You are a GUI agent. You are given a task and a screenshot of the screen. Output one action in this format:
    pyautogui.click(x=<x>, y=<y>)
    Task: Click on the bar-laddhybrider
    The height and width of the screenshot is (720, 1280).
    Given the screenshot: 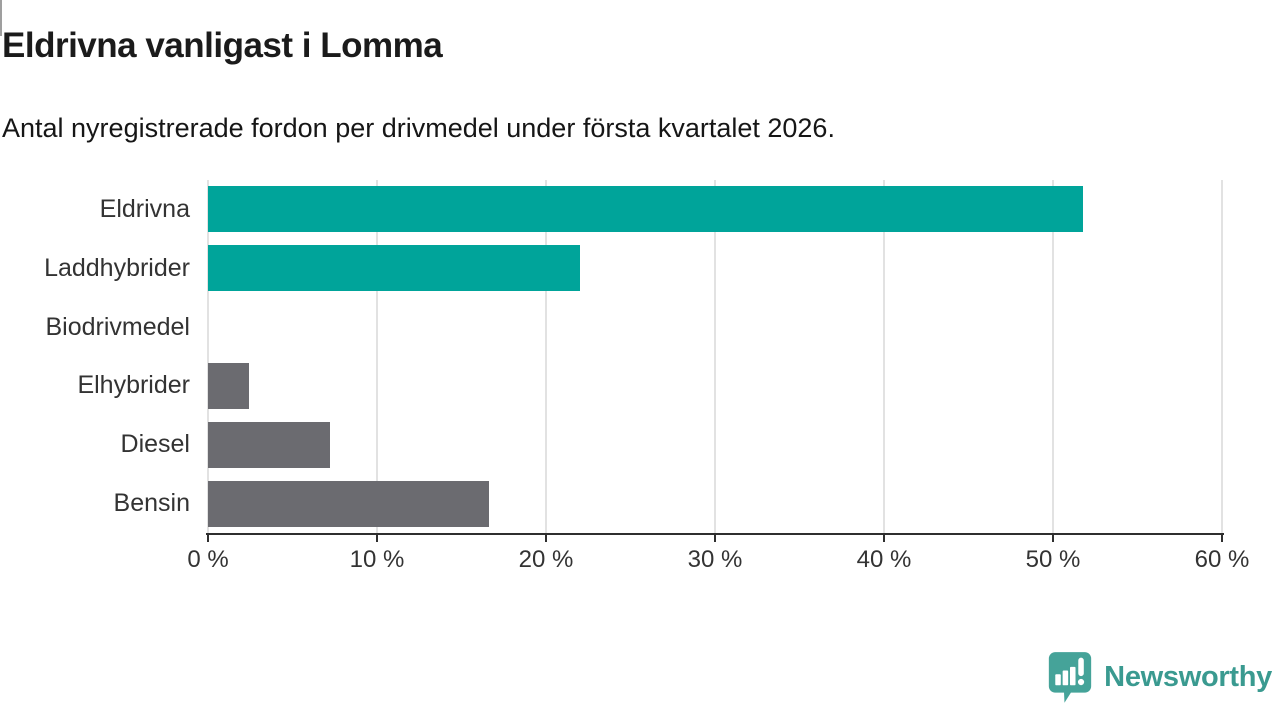 What is the action you would take?
    pyautogui.click(x=394, y=268)
    